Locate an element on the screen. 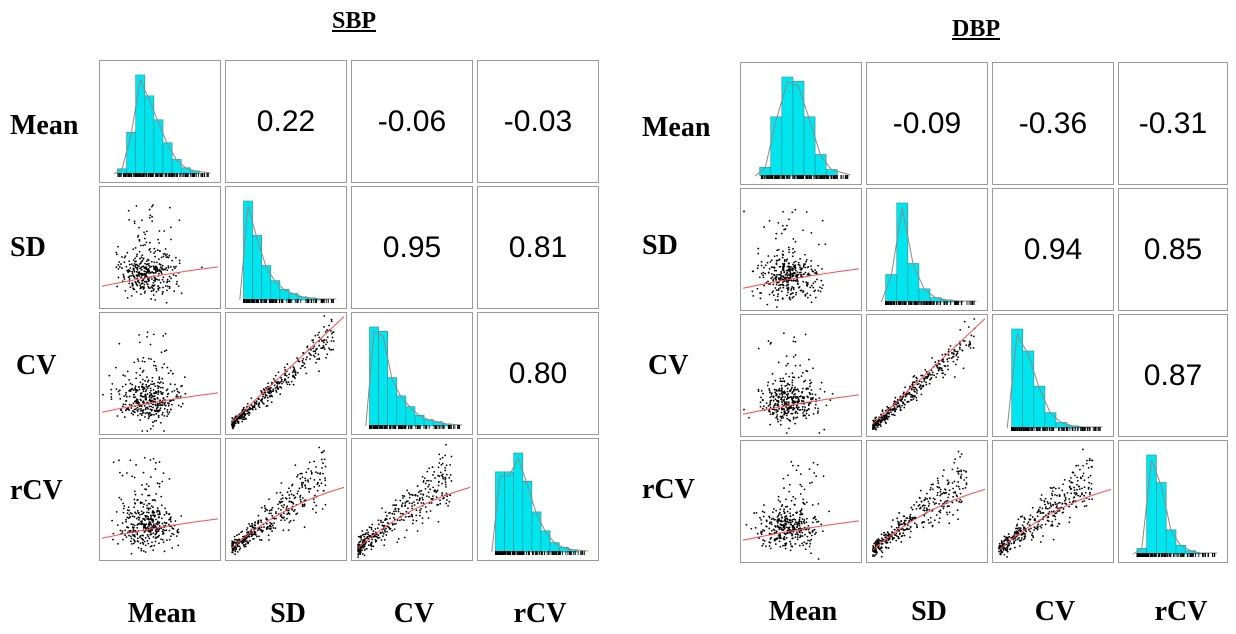 This screenshot has width=1236, height=634. sbp-corr-mean-sd: 0.22 is located at coordinates (286, 121).